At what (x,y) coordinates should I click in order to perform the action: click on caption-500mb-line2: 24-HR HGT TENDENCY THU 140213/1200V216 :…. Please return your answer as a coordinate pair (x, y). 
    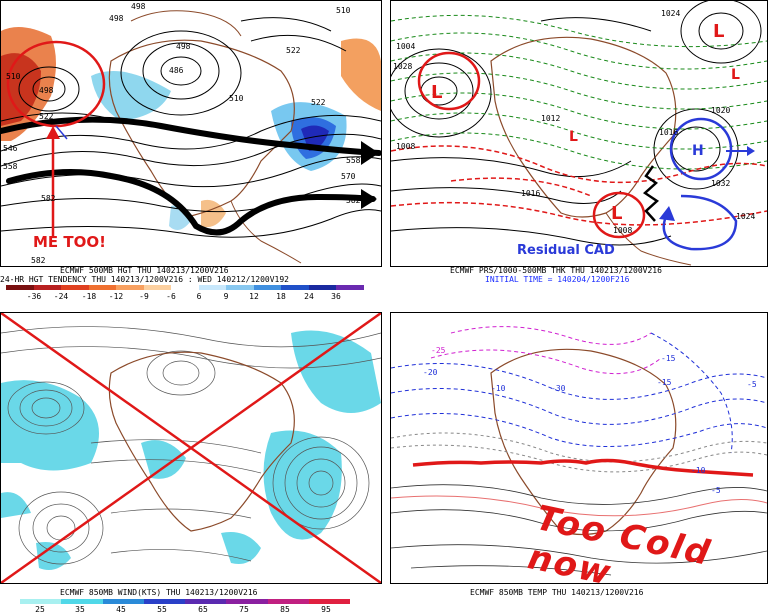
    Looking at the image, I should click on (144, 279).